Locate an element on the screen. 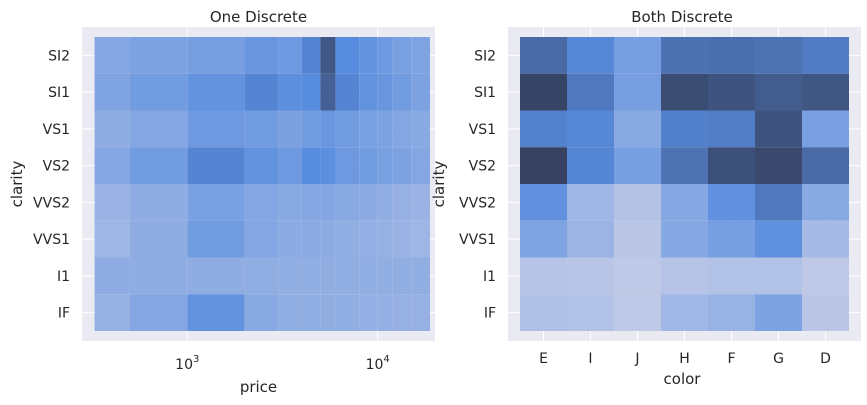  right-x-tick-label: I is located at coordinates (590, 359).